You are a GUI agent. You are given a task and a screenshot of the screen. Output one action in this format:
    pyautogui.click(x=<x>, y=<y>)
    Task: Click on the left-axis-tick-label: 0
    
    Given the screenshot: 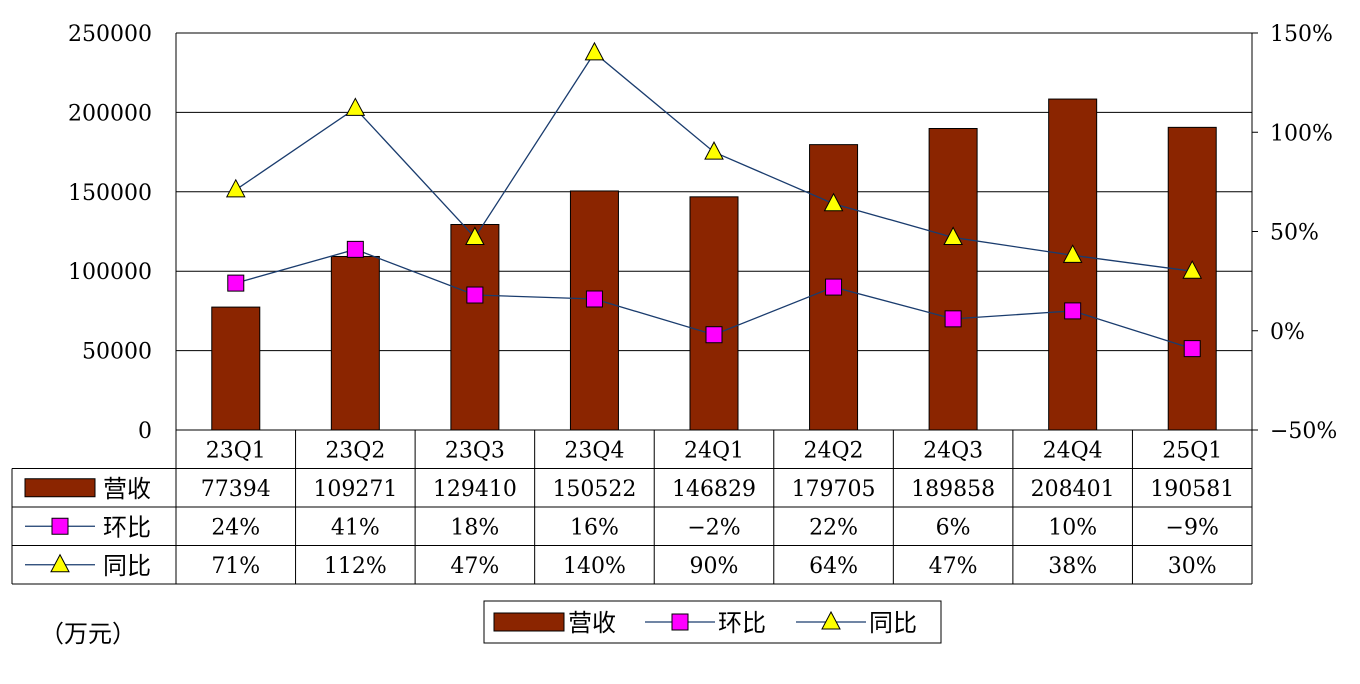 What is the action you would take?
    pyautogui.click(x=145, y=431)
    